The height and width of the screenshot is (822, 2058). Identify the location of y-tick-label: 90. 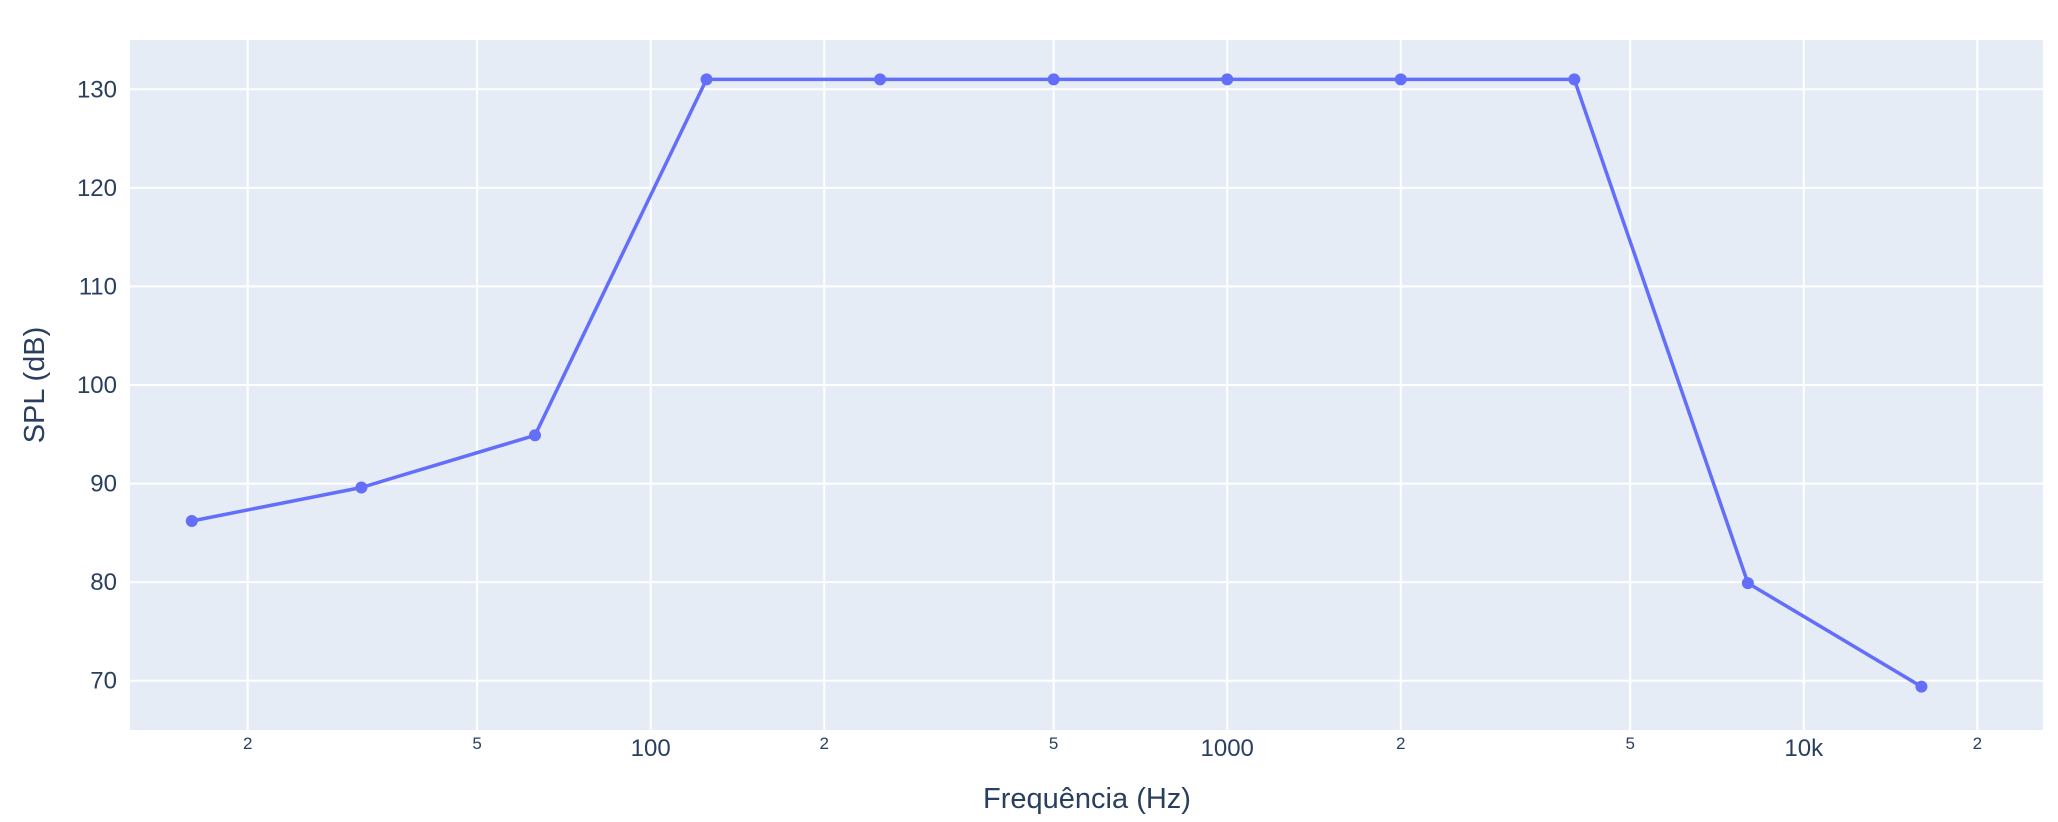
(103, 484).